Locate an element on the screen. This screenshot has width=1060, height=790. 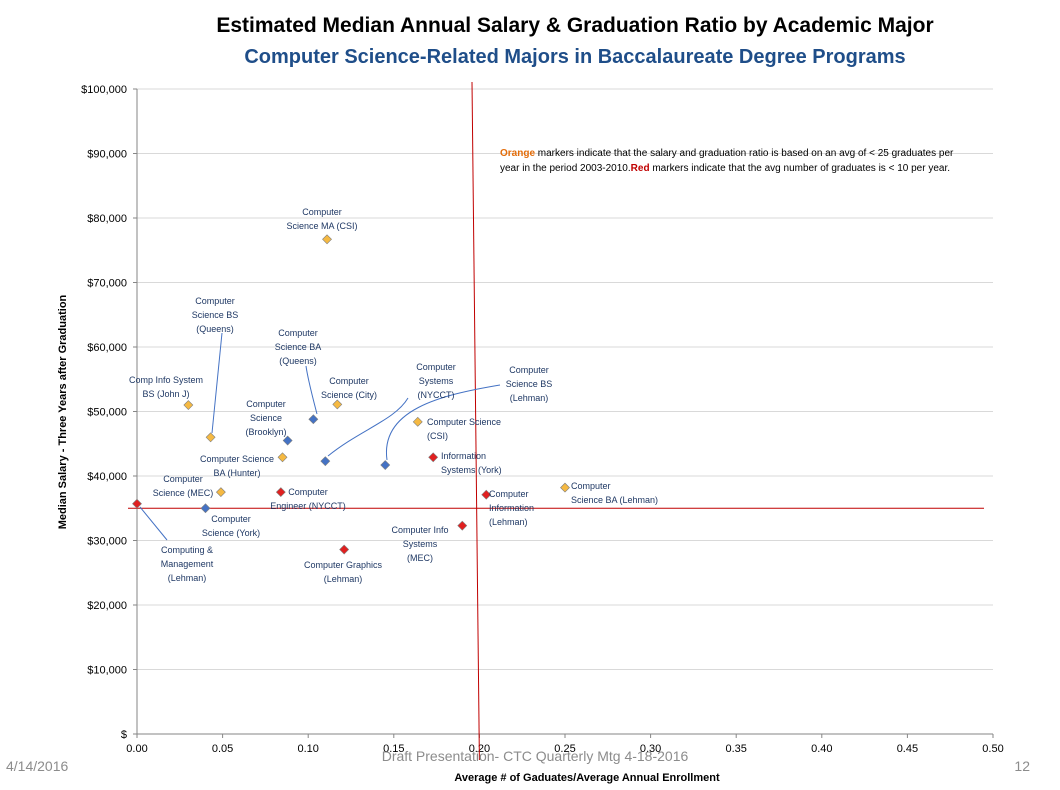
y-tick-label: $90,000 is located at coordinates (107, 155).